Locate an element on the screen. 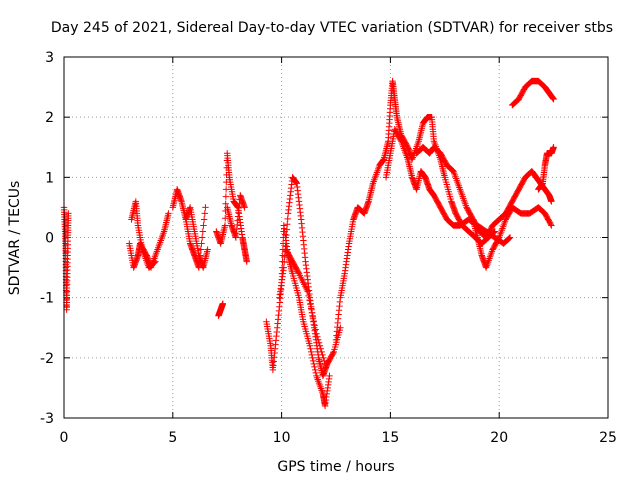 Image resolution: width=640 pixels, height=480 pixels. y-tick-label: 0 is located at coordinates (49, 239).